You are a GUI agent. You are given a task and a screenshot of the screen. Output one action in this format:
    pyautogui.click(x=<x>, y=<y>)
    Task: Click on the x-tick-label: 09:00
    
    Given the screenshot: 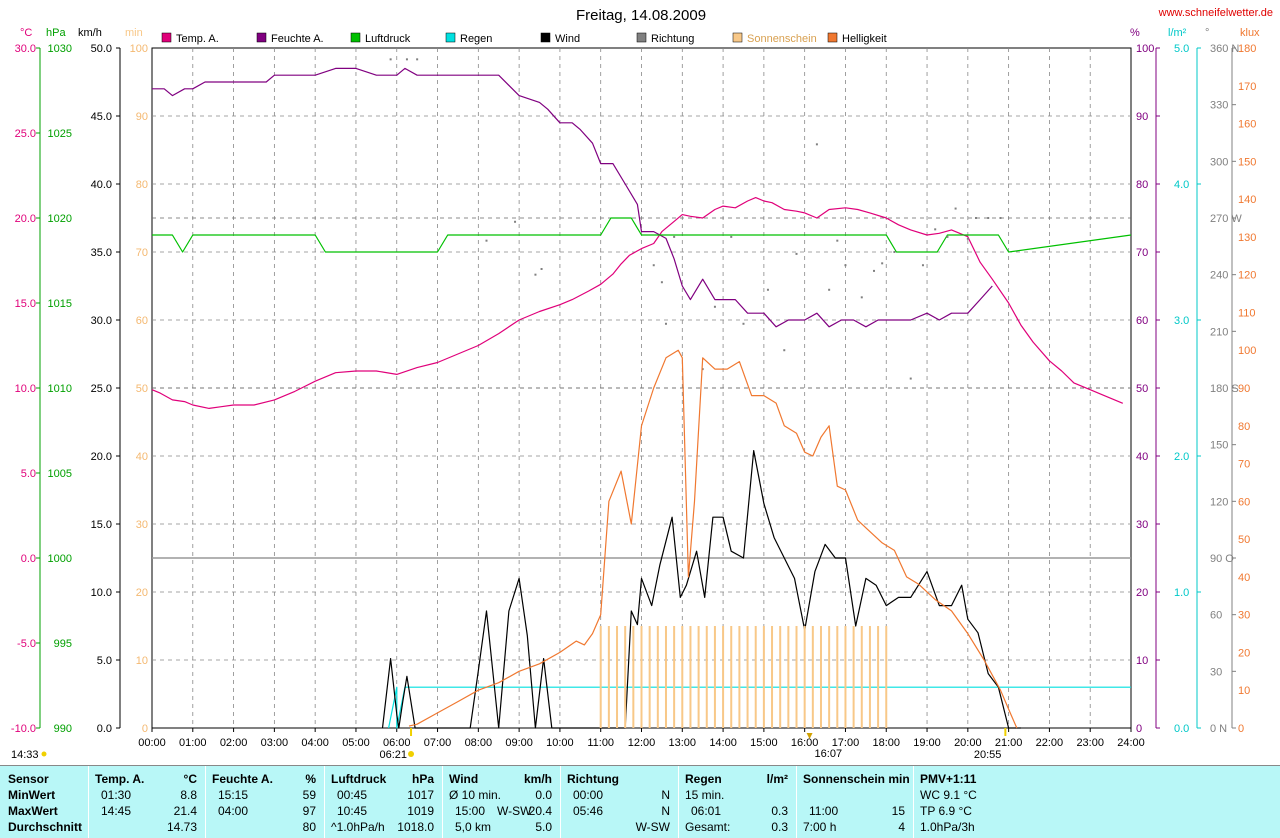 What is the action you would take?
    pyautogui.click(x=519, y=743)
    